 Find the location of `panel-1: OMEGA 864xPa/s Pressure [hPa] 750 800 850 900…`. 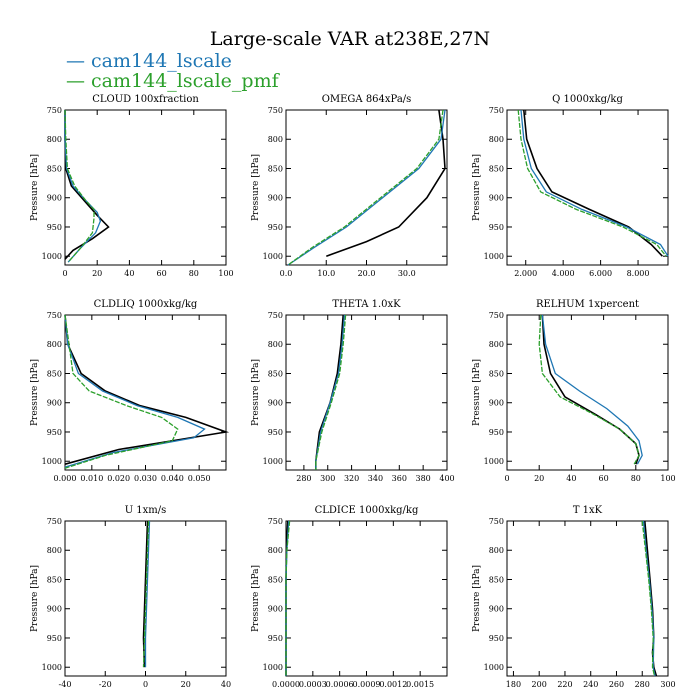

panel-1: OMEGA 864xPa/s Pressure [hPa] 750 800 850 900… is located at coordinates (349, 186).